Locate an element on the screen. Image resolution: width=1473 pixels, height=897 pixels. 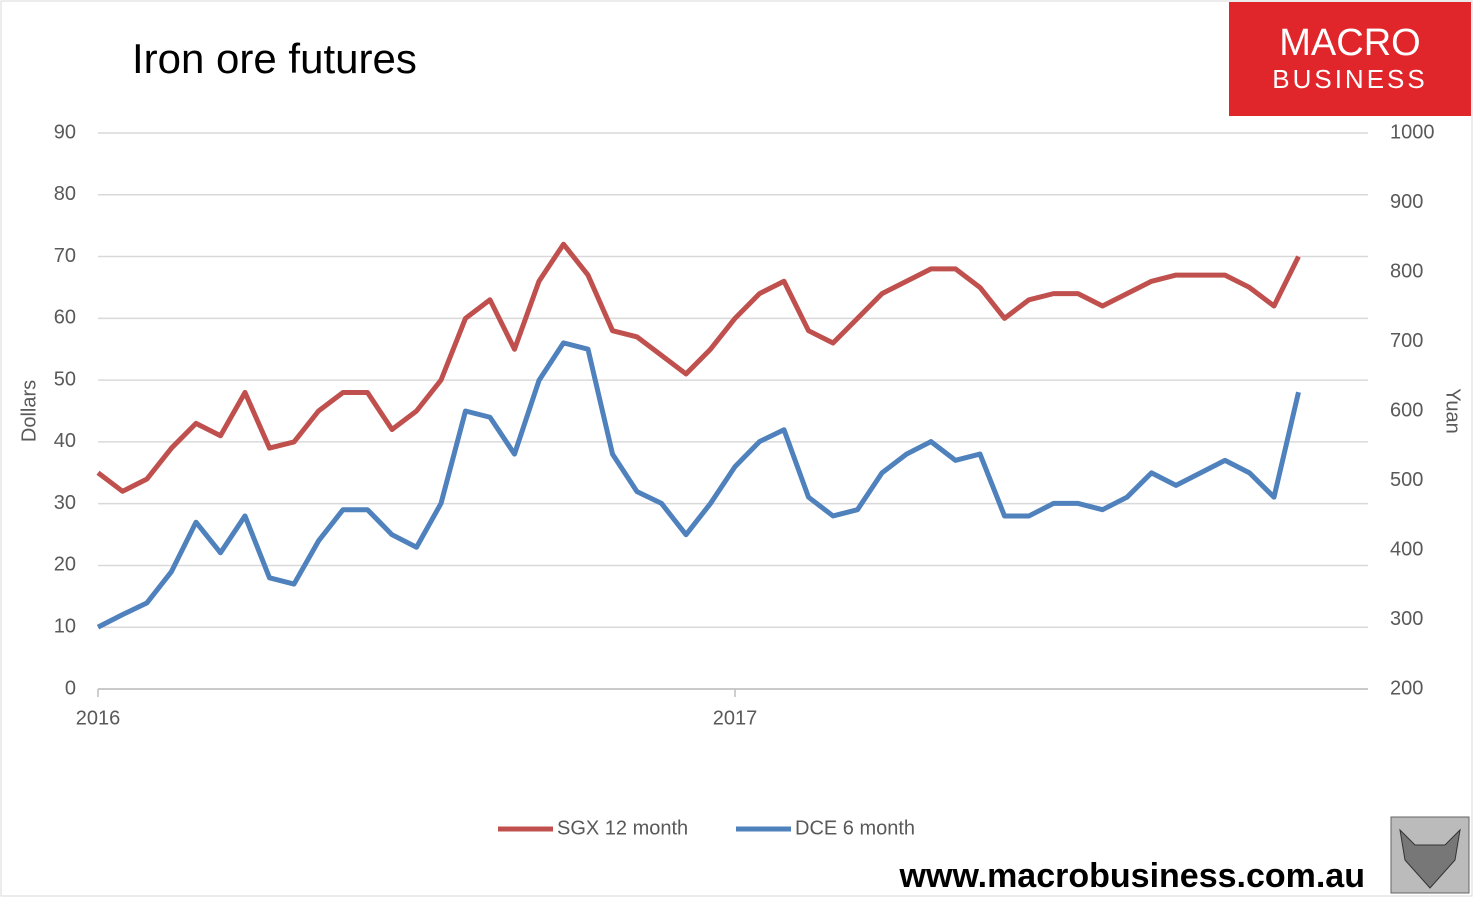
y2-tick-label: 800 is located at coordinates (1406, 271).